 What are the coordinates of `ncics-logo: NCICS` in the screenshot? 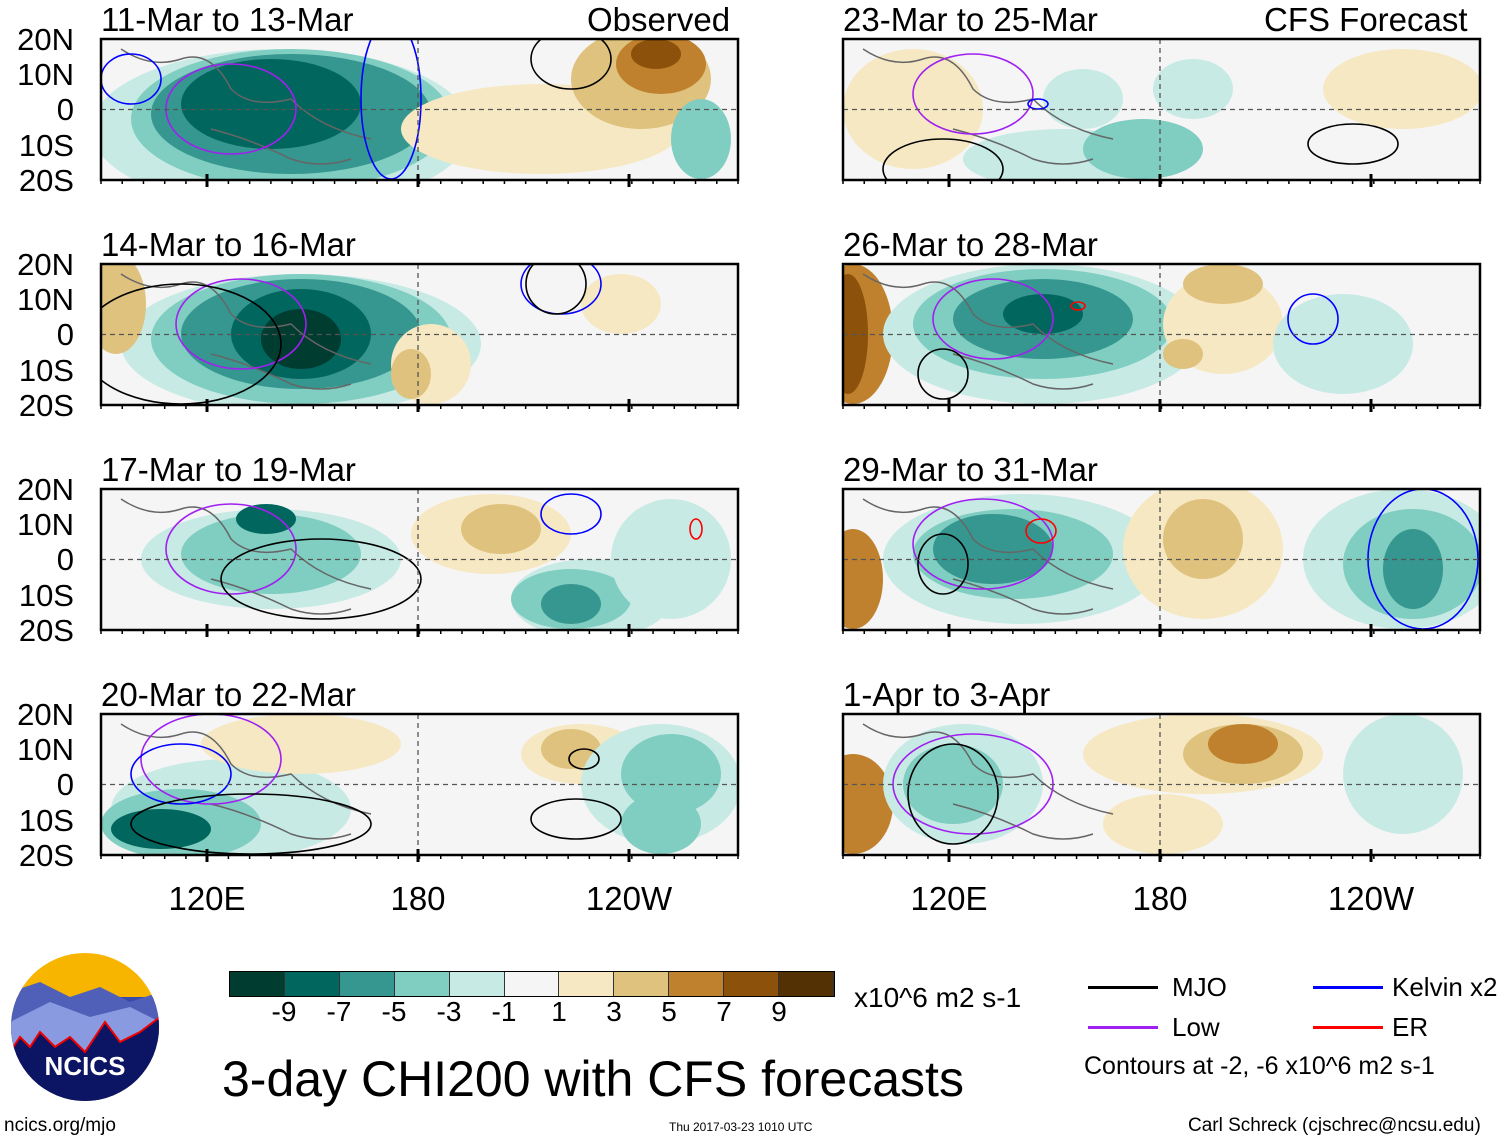 It's located at (85, 1027).